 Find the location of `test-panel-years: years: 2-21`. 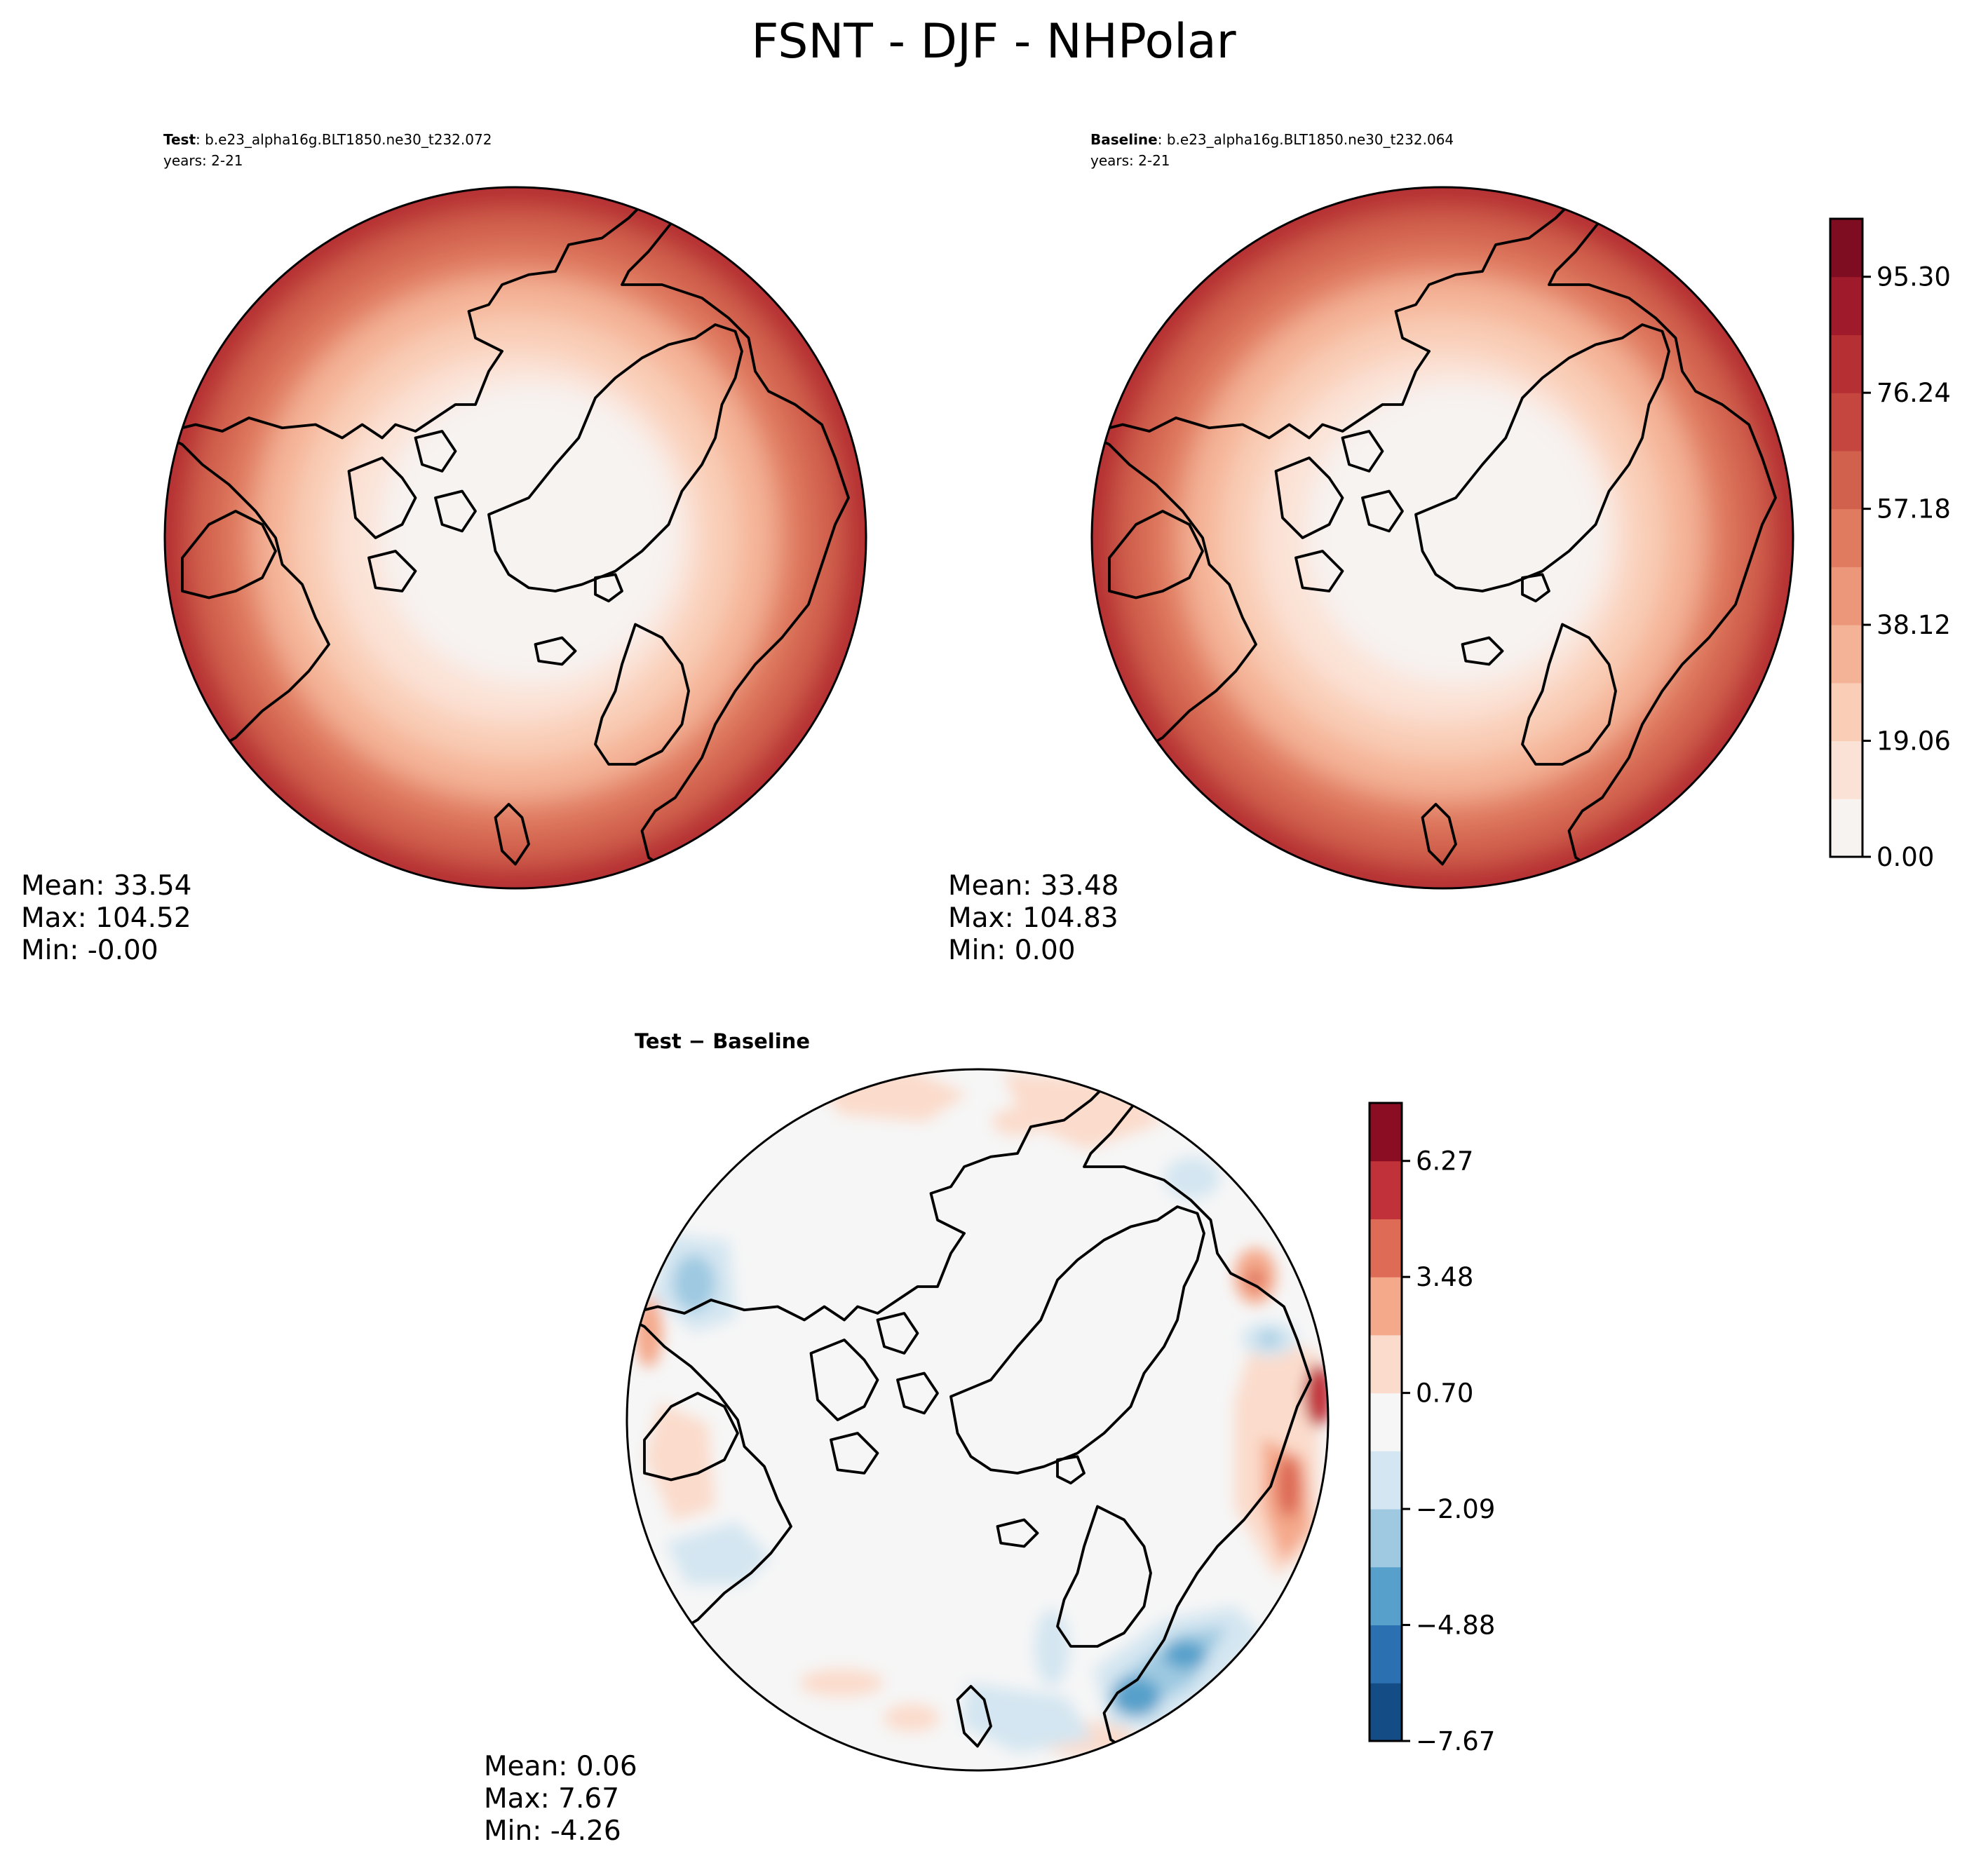

test-panel-years: years: 2-21 is located at coordinates (203, 160).